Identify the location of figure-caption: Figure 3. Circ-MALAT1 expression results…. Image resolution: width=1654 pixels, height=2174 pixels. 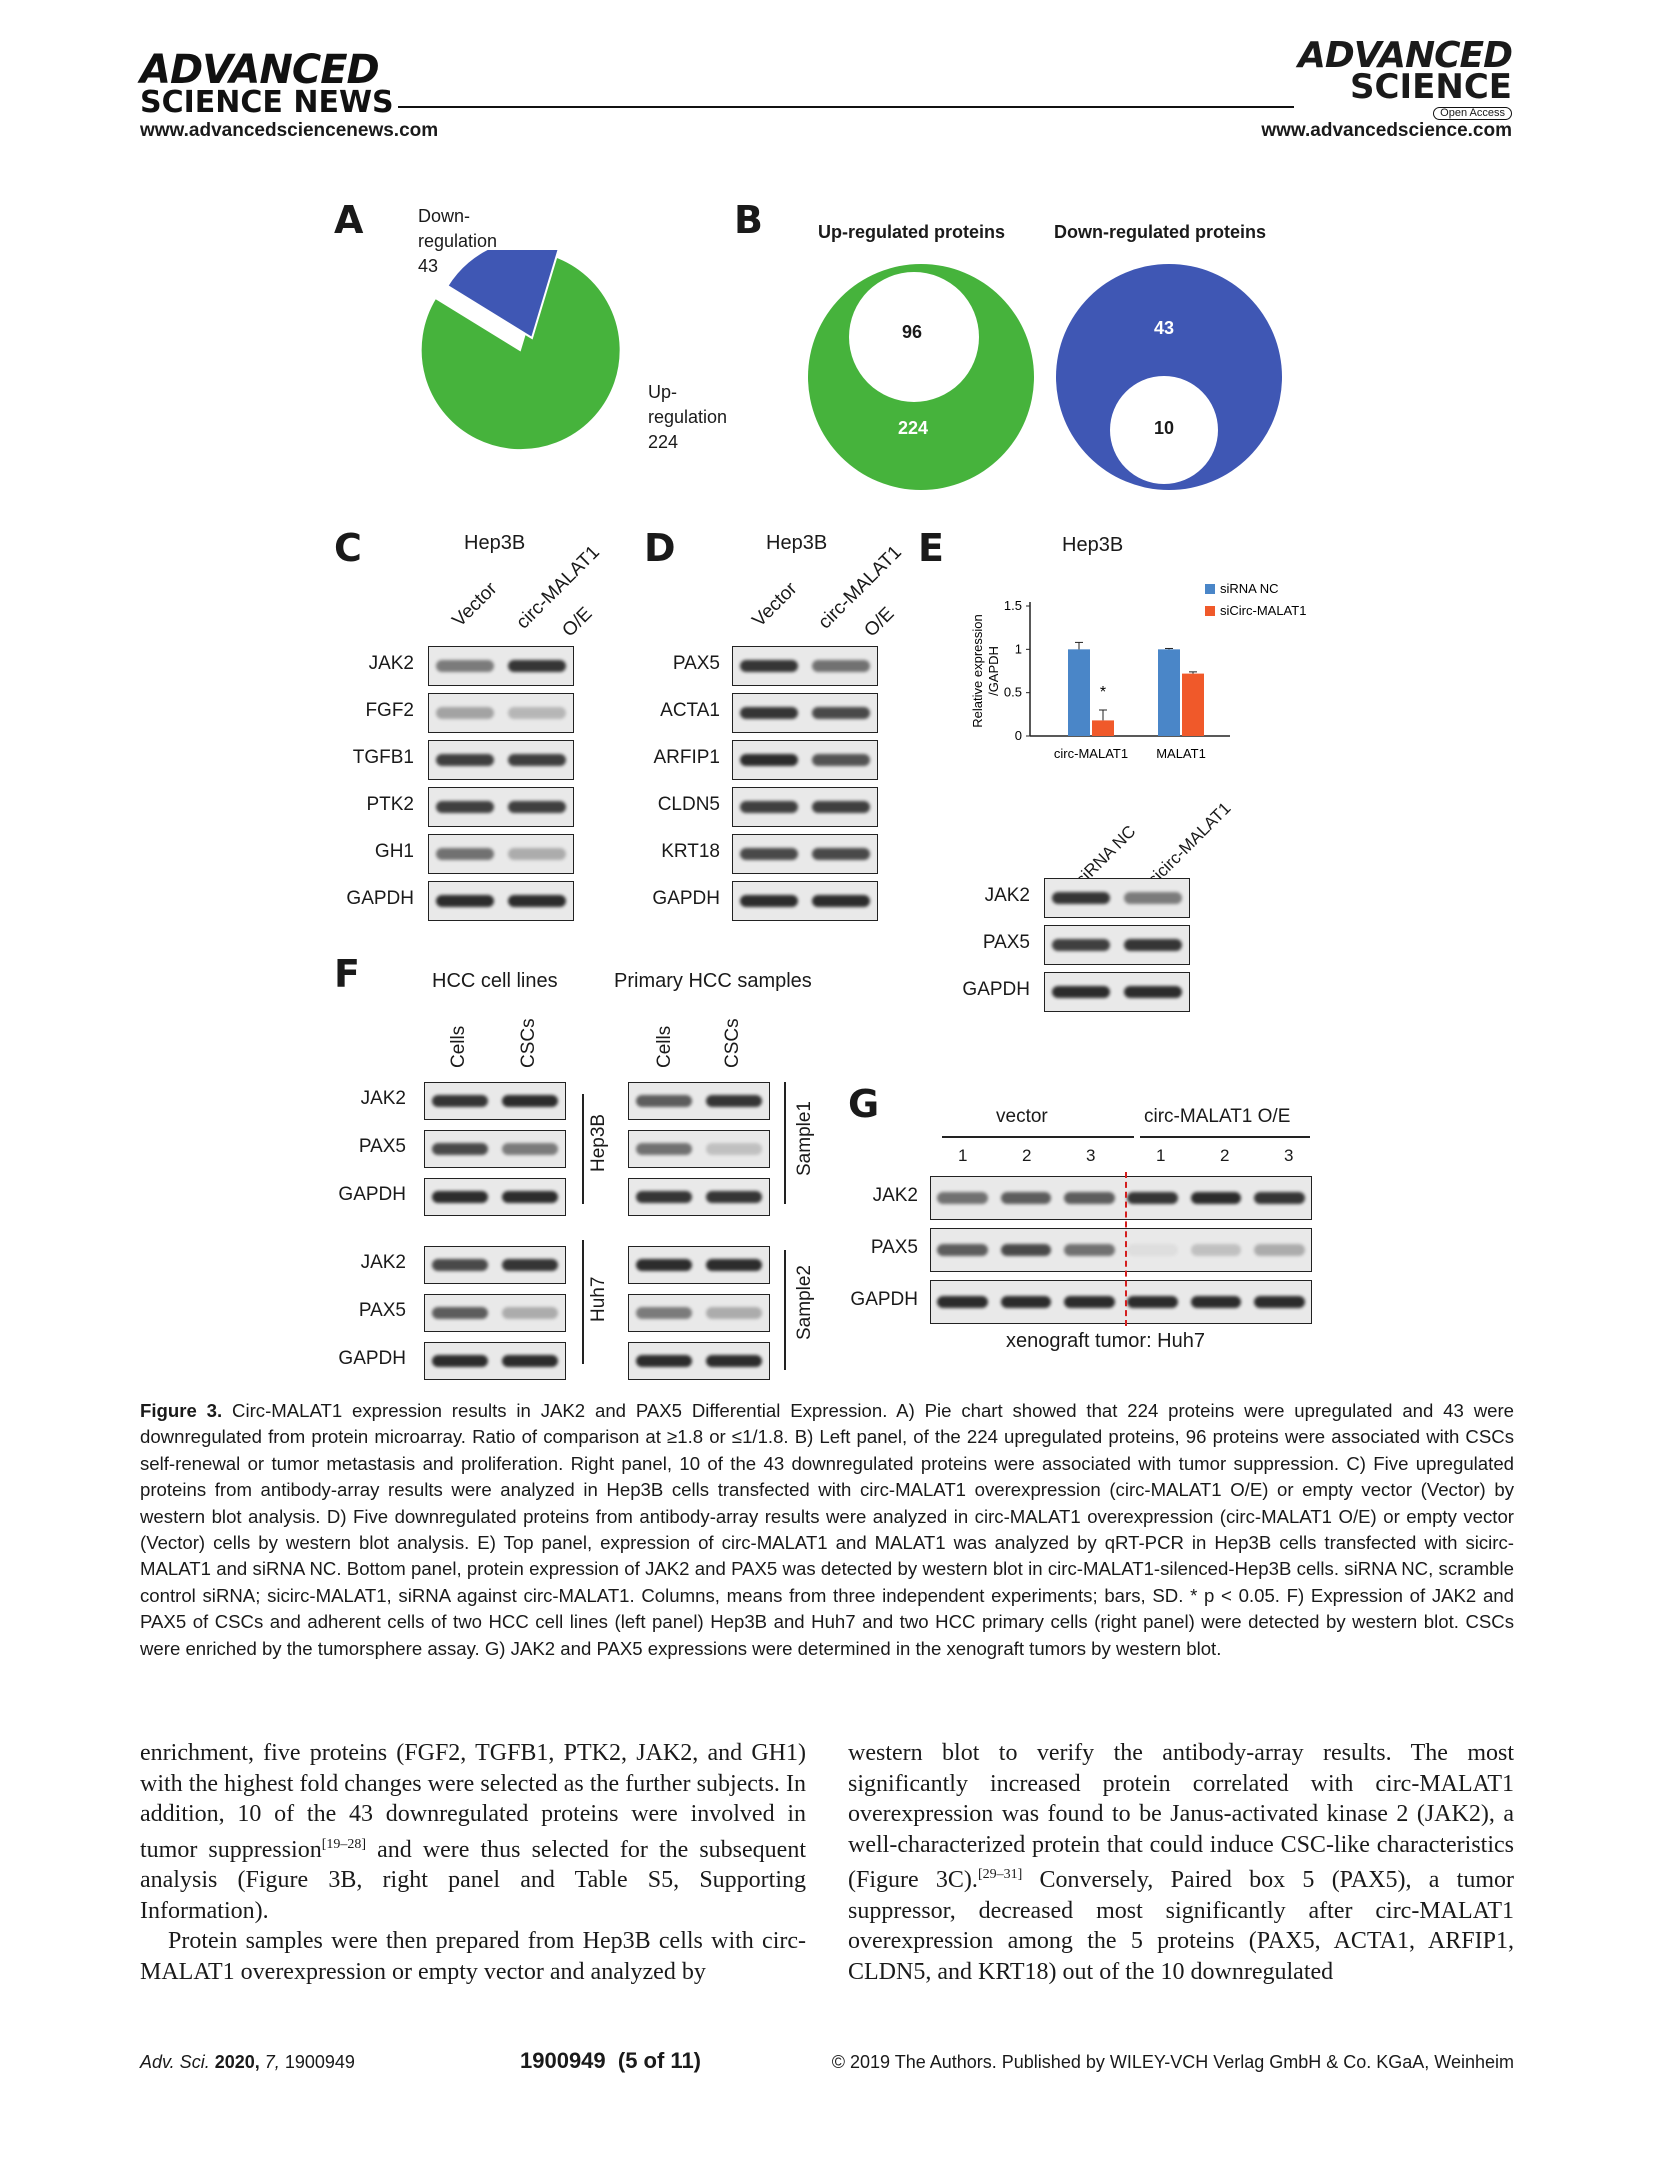
(827, 1530).